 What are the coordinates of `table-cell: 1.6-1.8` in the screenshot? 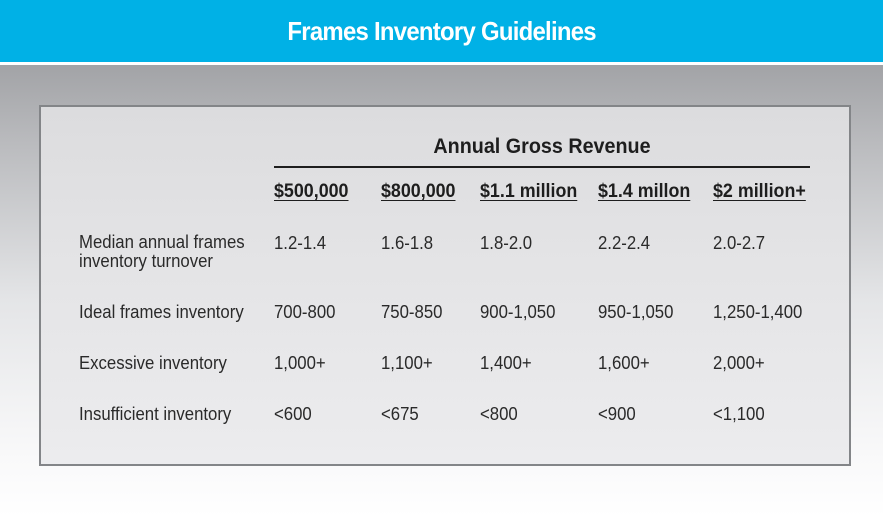 It's located at (407, 243).